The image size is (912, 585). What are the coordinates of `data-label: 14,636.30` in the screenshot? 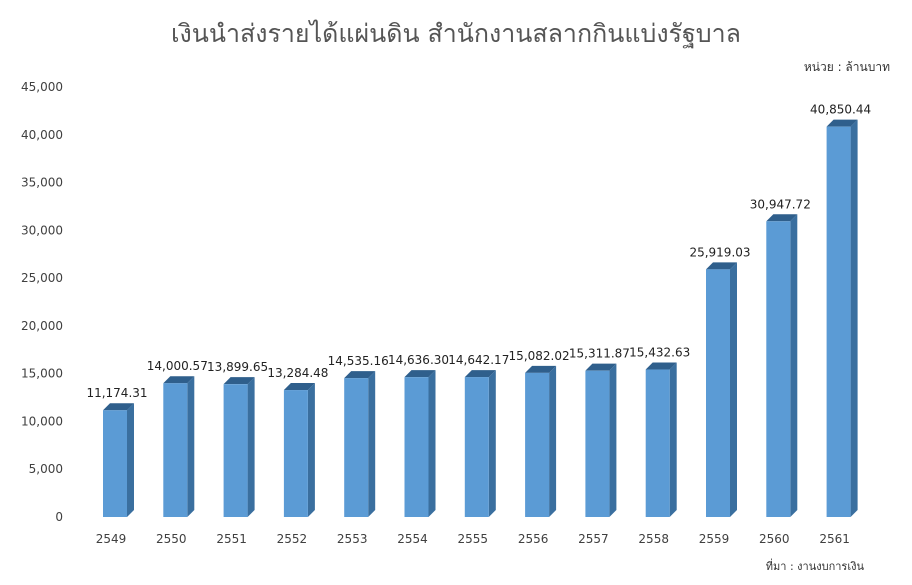 It's located at (418, 360).